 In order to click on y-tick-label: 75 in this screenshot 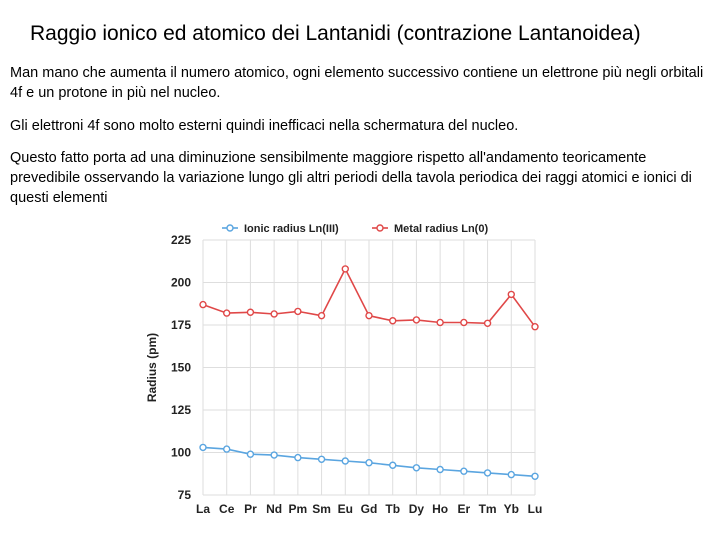, I will do `click(185, 495)`.